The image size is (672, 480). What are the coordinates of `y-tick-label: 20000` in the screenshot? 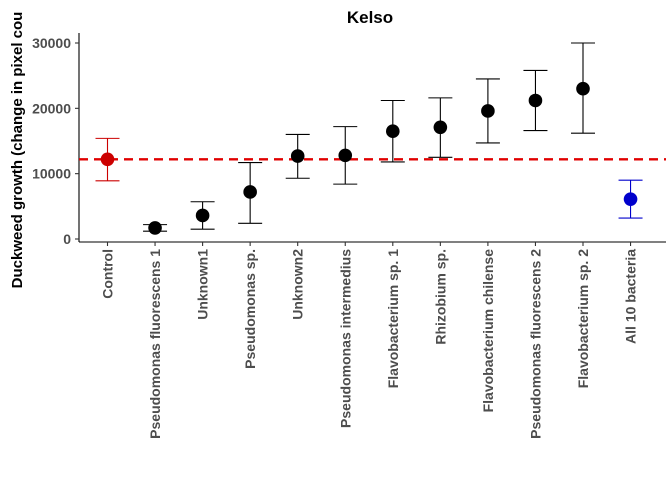 It's located at (51, 108).